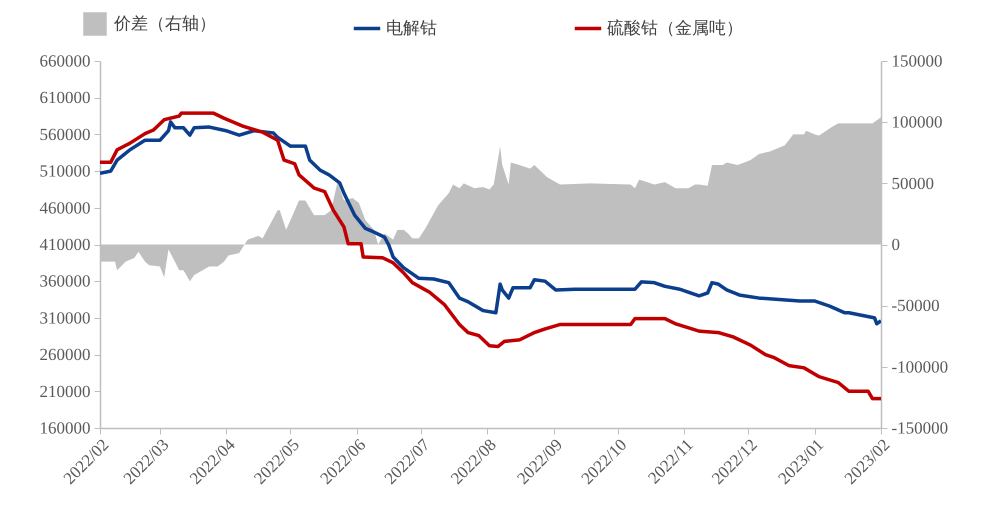  Describe the element at coordinates (65, 171) in the screenshot. I see `y-tick-label: 510000` at that location.